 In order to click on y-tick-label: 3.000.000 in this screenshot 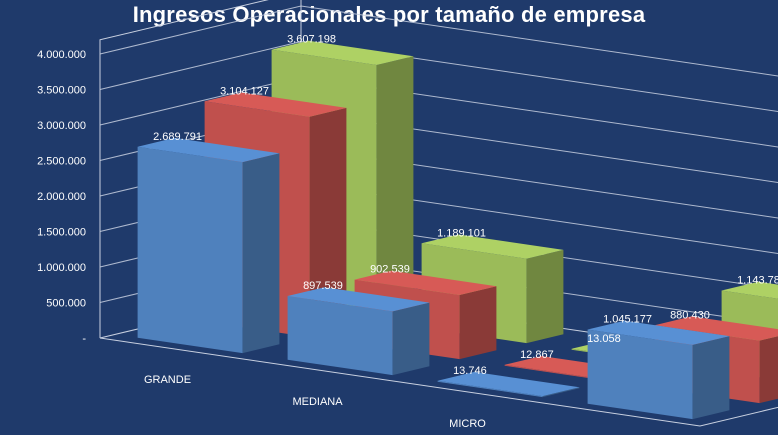, I will do `click(61, 126)`.